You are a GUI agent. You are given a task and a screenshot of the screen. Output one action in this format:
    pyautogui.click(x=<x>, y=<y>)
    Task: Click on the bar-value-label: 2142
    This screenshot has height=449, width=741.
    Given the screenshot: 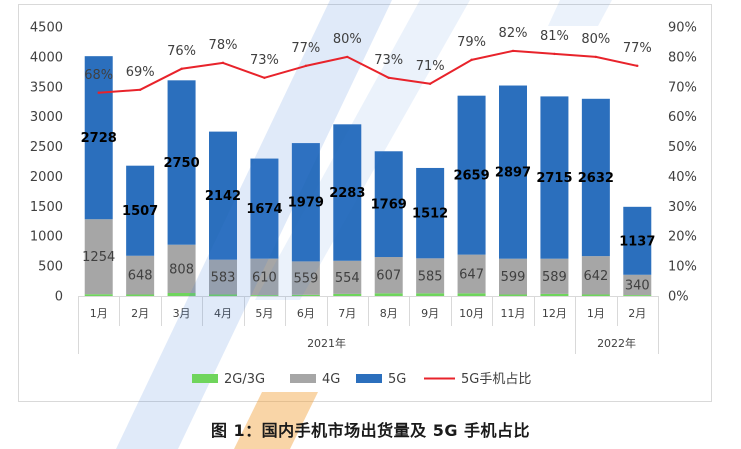 What is the action you would take?
    pyautogui.click(x=223, y=196)
    